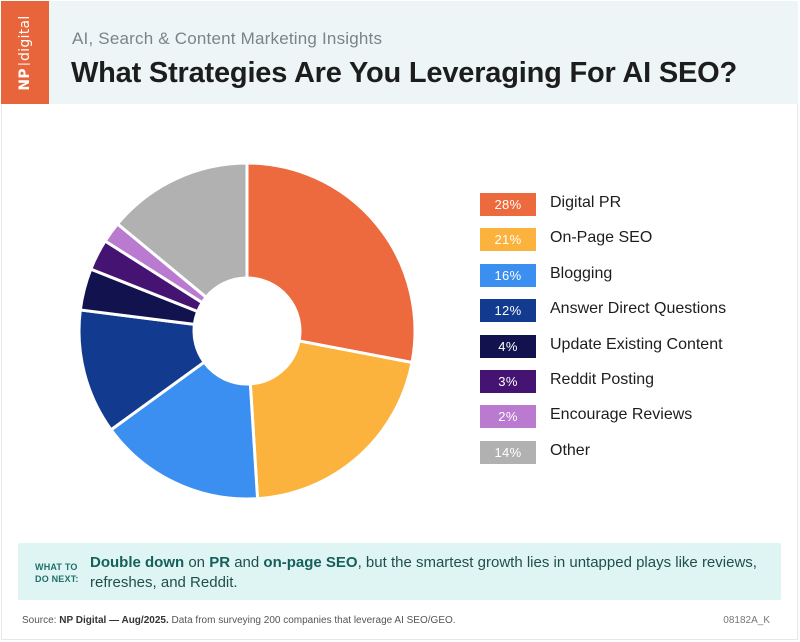 The width and height of the screenshot is (800, 642). Describe the element at coordinates (630, 205) in the screenshot. I see `legend-item-digital-pr: 28% Digital PR` at that location.